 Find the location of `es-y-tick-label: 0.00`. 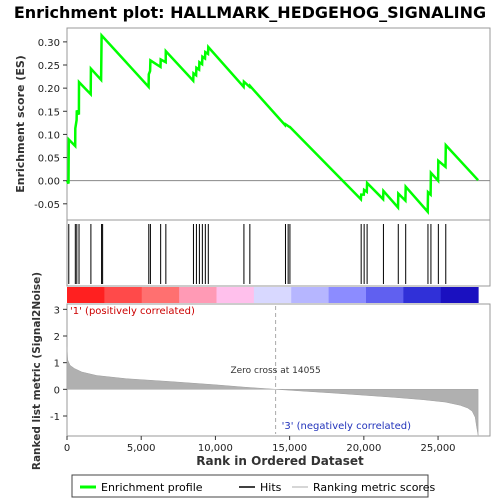

es-y-tick-label: 0.00 is located at coordinates (49, 182).